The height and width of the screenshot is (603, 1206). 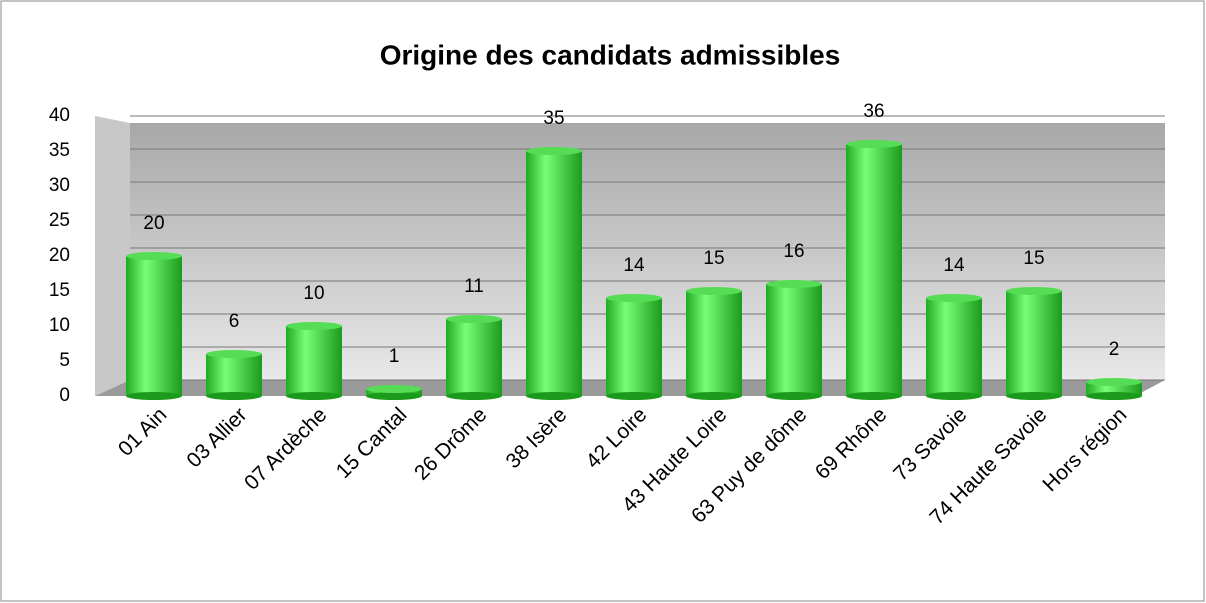 What do you see at coordinates (64, 395) in the screenshot?
I see `y-tick-label: 0` at bounding box center [64, 395].